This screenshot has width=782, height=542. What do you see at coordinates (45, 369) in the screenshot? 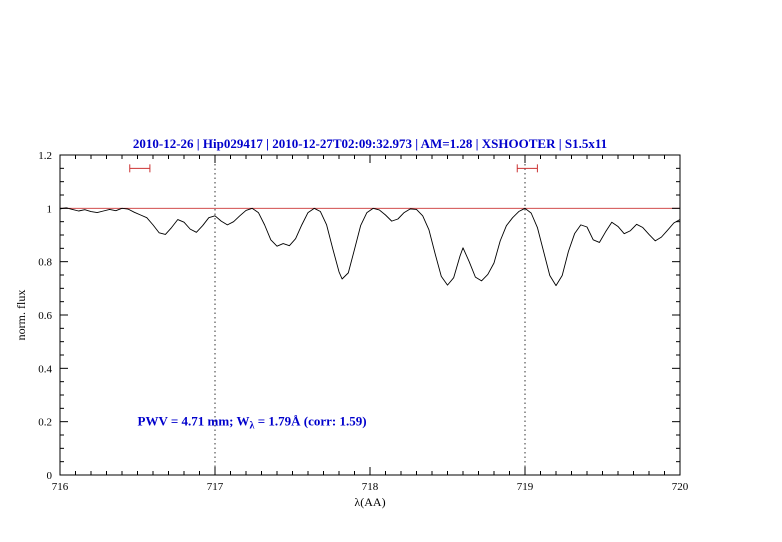
I see `y-tick-label: 0.4` at bounding box center [45, 369].